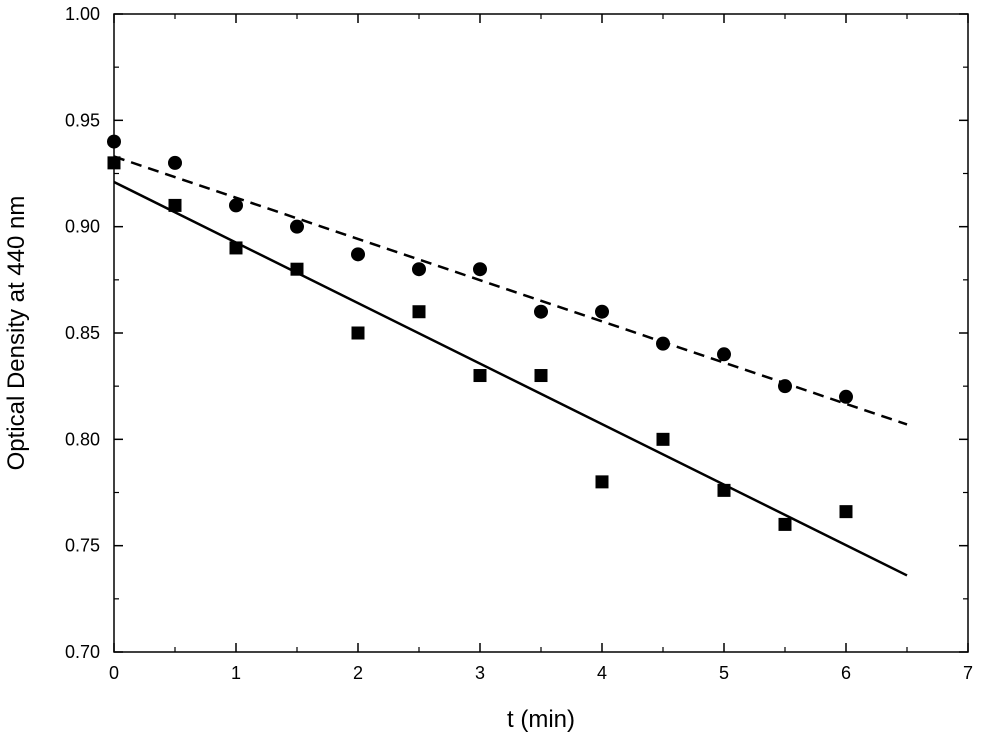 This screenshot has width=981, height=743. Describe the element at coordinates (82, 439) in the screenshot. I see `y-tick-label: 0.80` at that location.